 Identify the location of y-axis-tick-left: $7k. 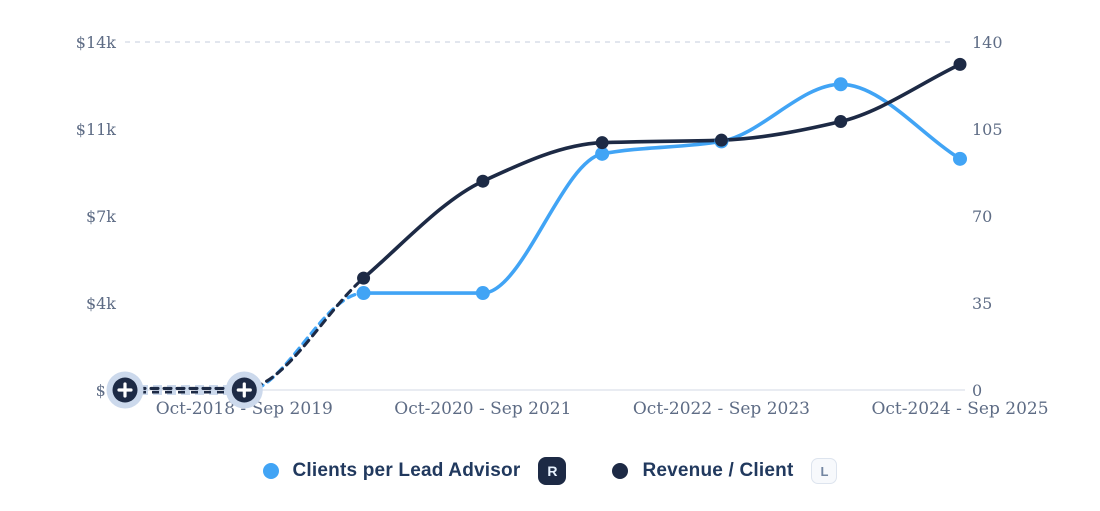
(101, 216).